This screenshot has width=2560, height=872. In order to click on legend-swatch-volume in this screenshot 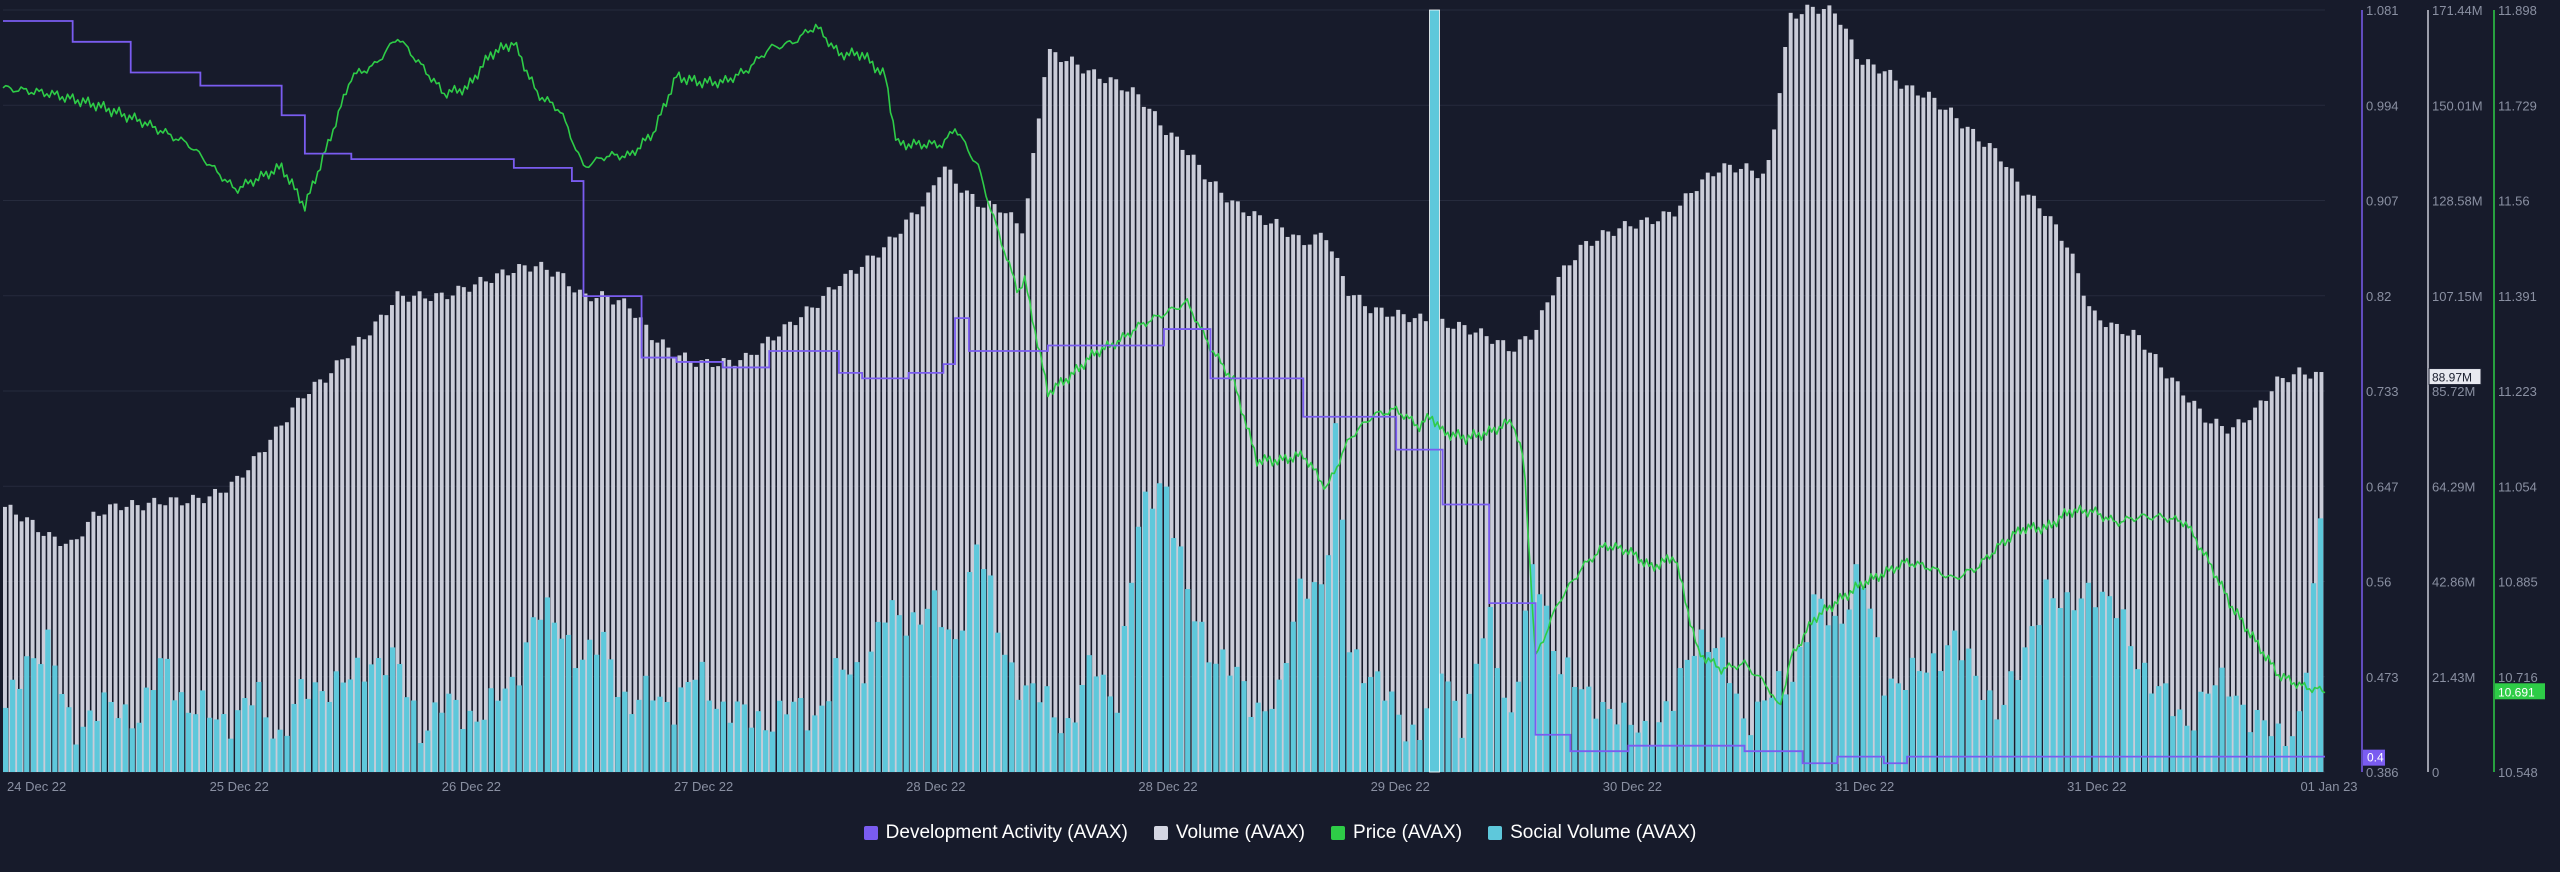, I will do `click(1160, 833)`.